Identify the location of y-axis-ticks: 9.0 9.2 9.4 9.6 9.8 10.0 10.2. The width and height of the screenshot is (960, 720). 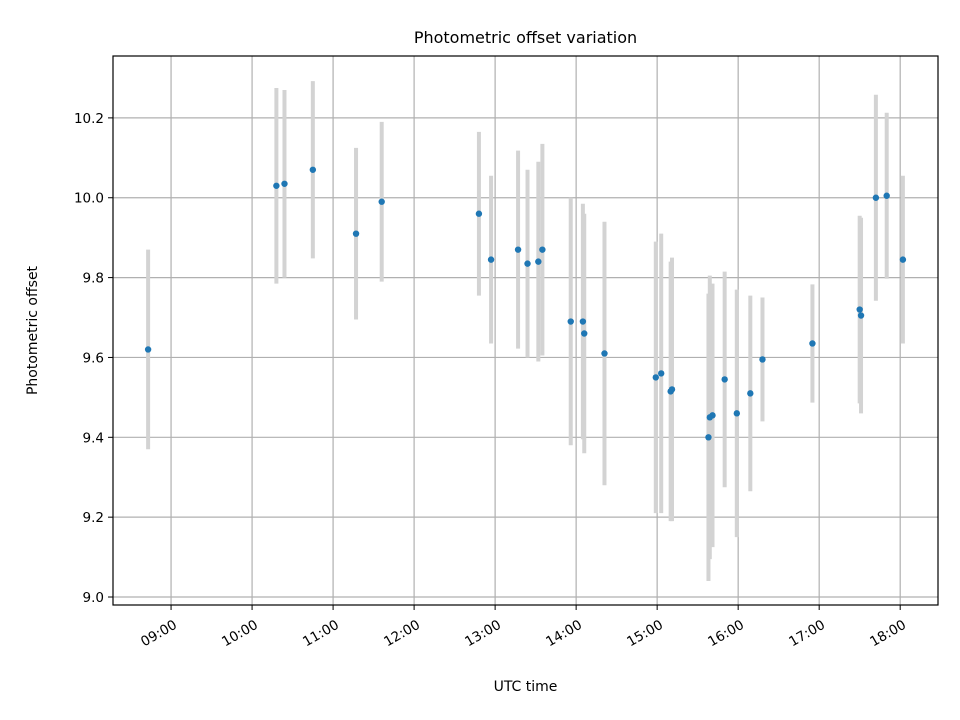
(93, 358).